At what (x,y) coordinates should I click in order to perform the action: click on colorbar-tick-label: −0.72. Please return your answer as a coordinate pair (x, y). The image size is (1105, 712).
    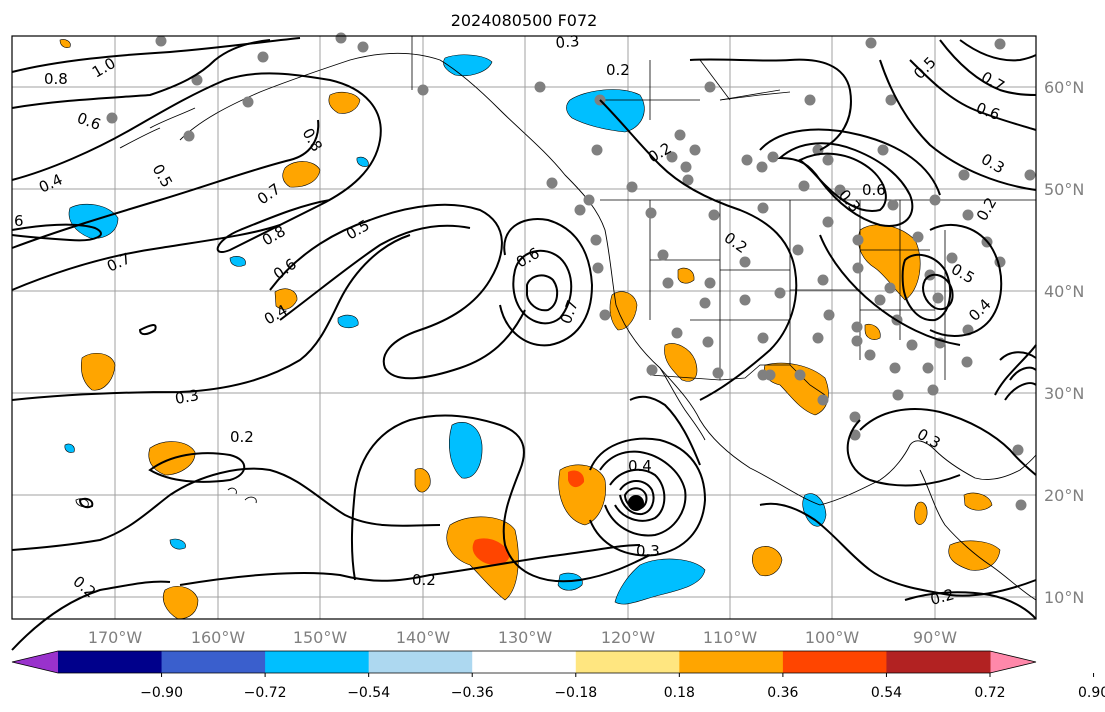
    Looking at the image, I should click on (265, 693).